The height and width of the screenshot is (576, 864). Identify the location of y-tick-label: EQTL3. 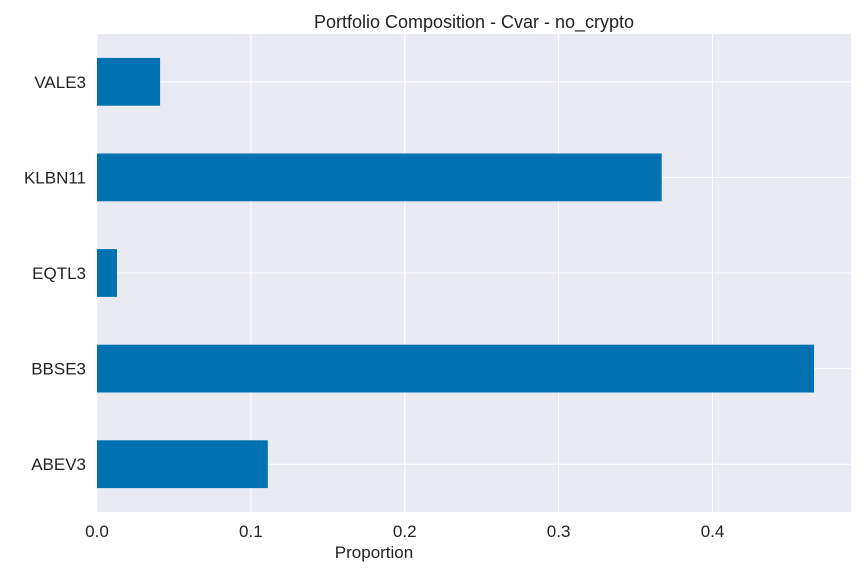
(59, 273).